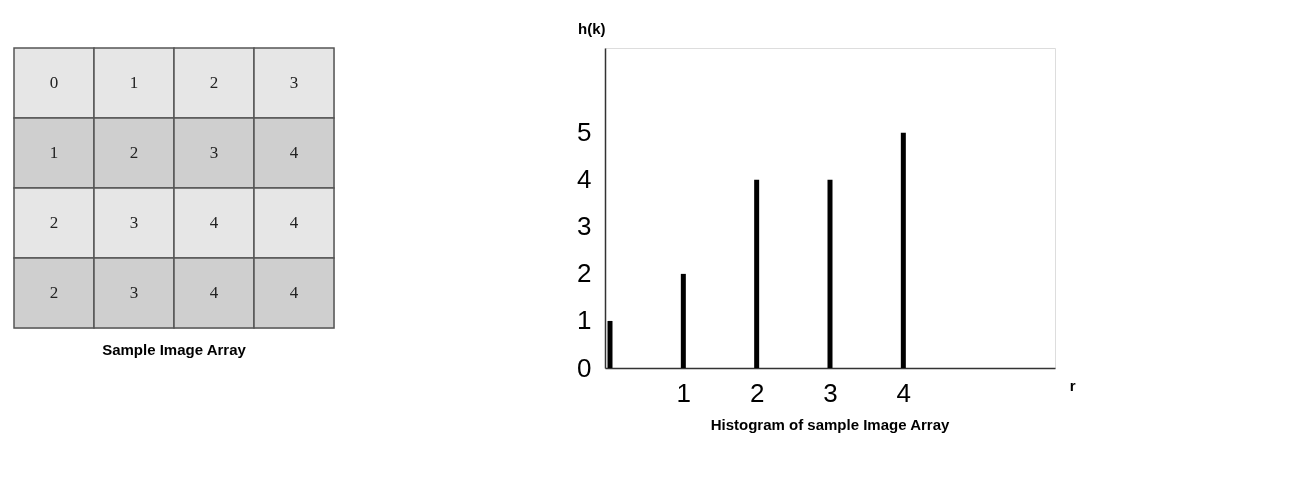  Describe the element at coordinates (584, 320) in the screenshot. I see `y-tick-label: 1` at that location.